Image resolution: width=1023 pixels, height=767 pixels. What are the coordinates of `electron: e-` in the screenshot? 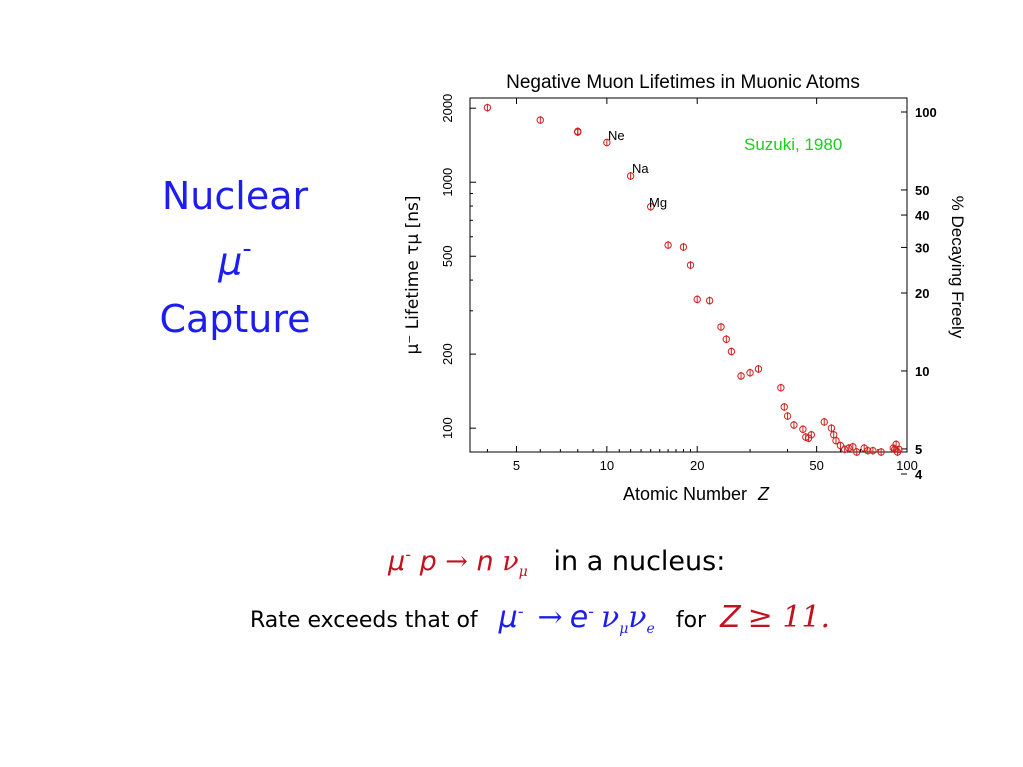 It's located at (581, 617).